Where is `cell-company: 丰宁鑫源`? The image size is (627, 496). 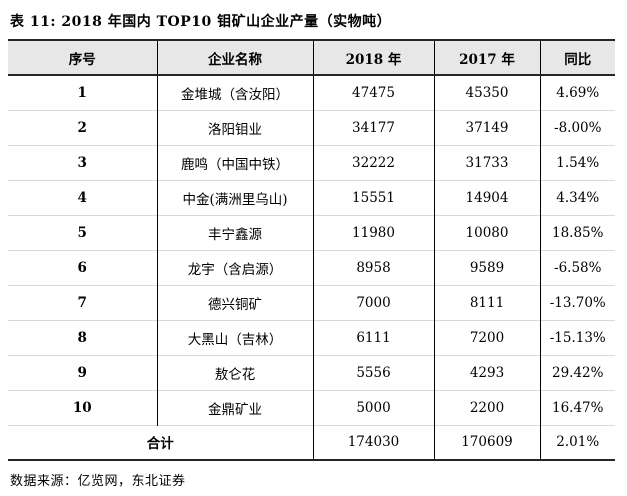
cell-company: 丰宁鑫源 is located at coordinates (234, 232).